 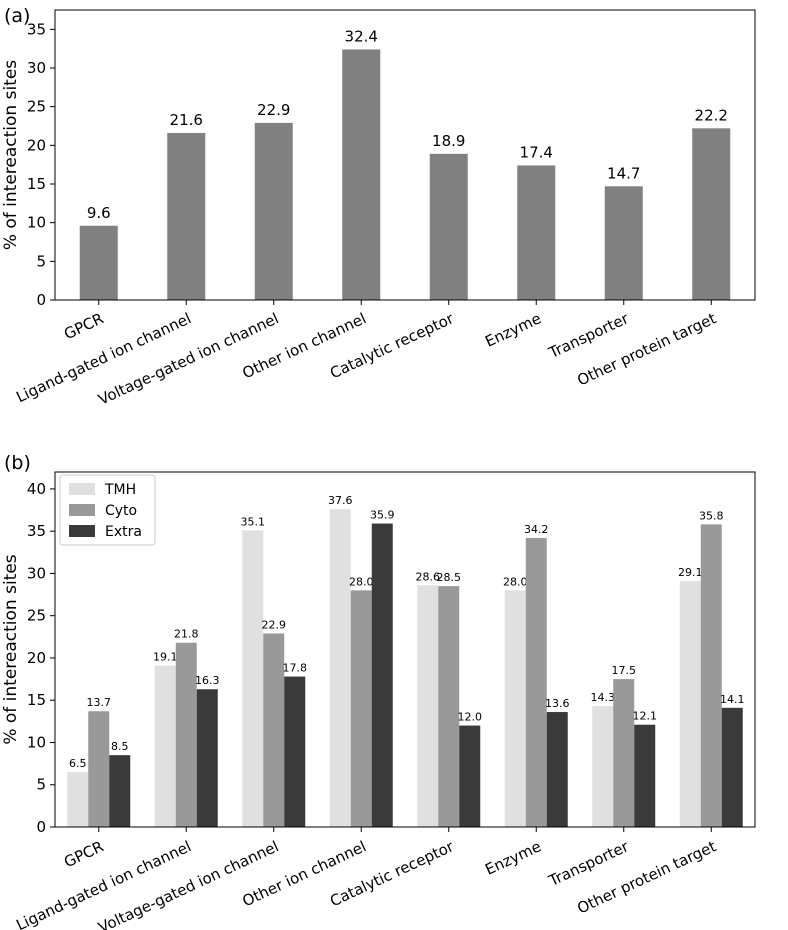 I want to click on bar-value-label: 6.5, so click(x=78, y=763).